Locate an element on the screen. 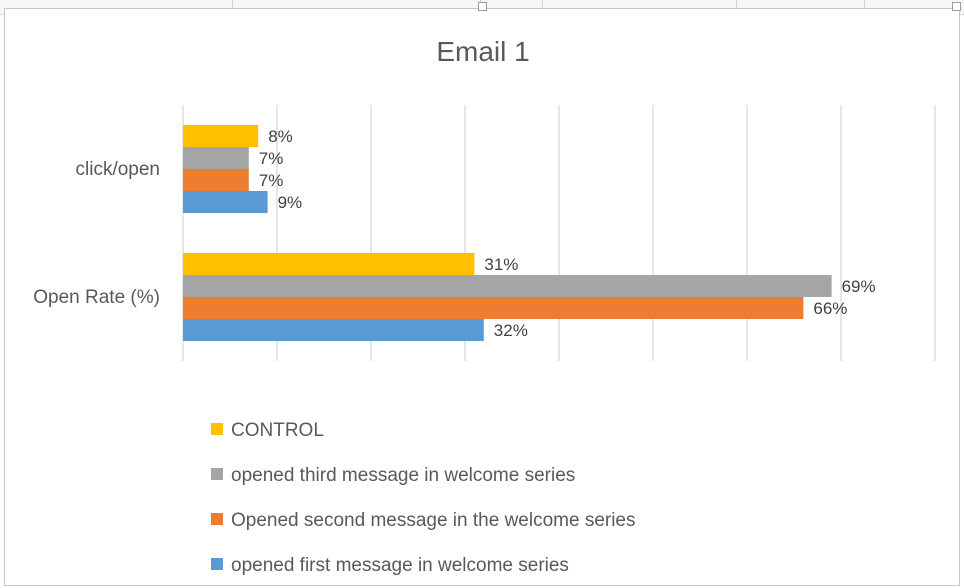  category-labels: click/open Open Rate (%) is located at coordinates (96, 233).